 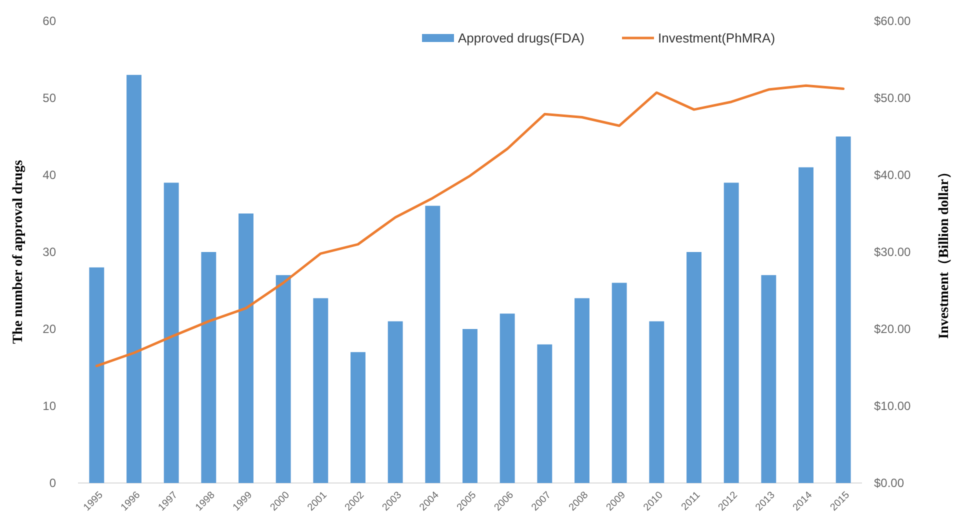 I want to click on y-tick-label: 40, so click(x=49, y=175).